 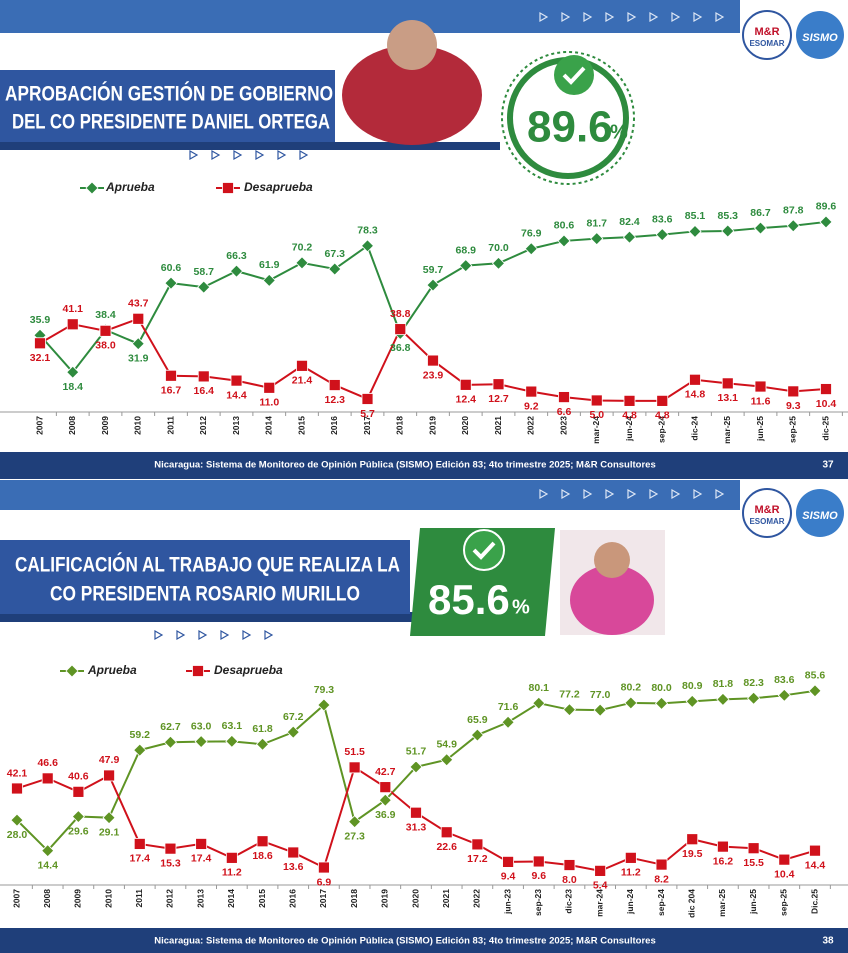 What do you see at coordinates (293, 717) in the screenshot?
I see `data-label: 67.2` at bounding box center [293, 717].